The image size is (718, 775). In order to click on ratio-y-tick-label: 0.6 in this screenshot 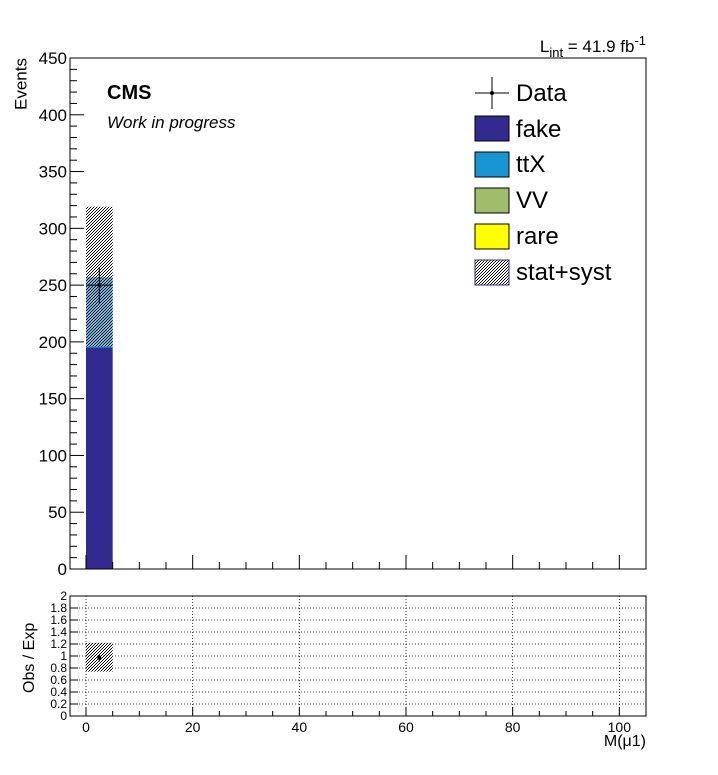, I will do `click(58, 680)`.